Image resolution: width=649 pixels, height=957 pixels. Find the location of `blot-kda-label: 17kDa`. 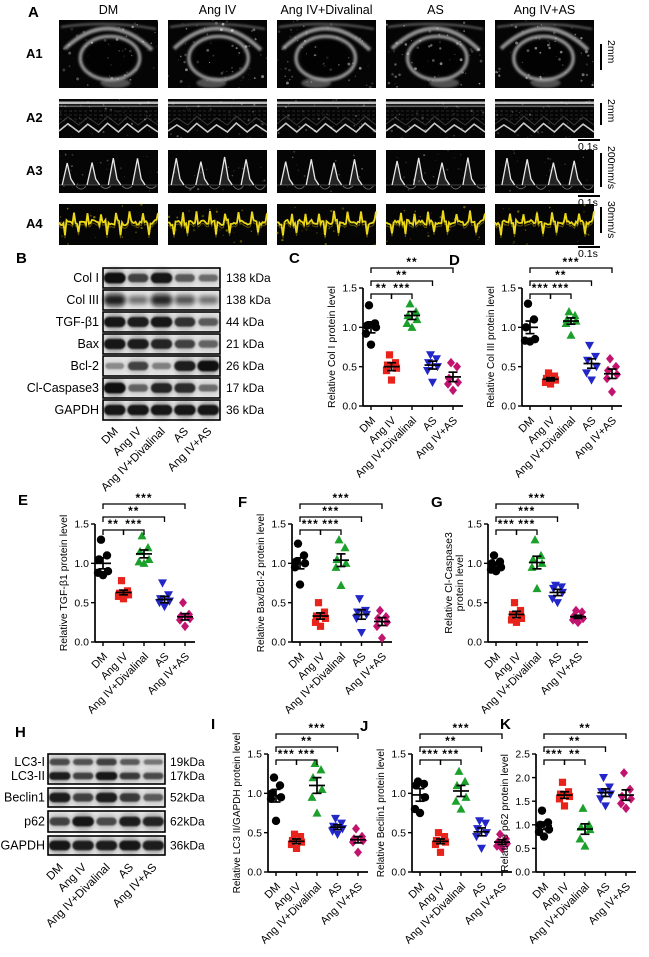

blot-kda-label: 17kDa is located at coordinates (187, 776).